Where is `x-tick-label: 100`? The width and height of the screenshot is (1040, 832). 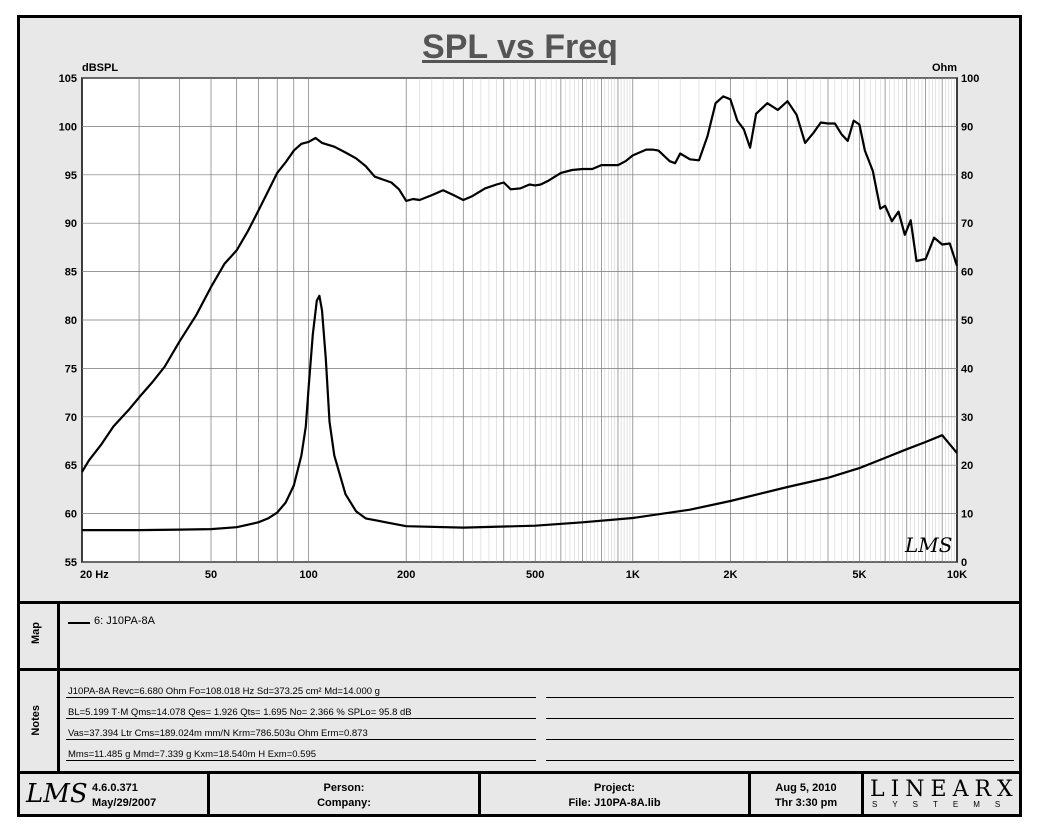 x-tick-label: 100 is located at coordinates (308, 575).